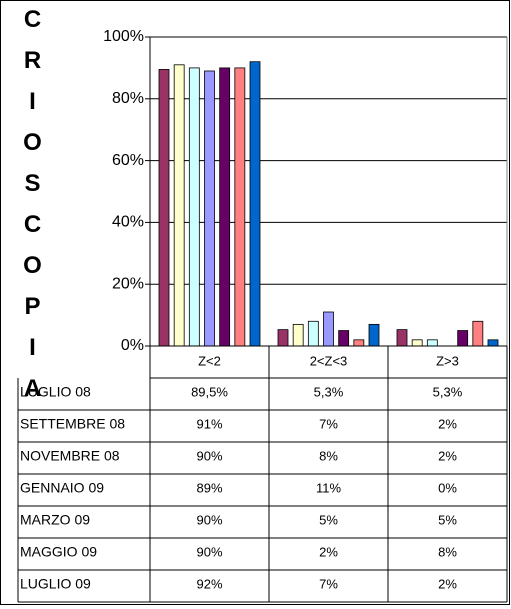  What do you see at coordinates (55, 520) in the screenshot?
I see `legend-label: MARZO 09` at bounding box center [55, 520].